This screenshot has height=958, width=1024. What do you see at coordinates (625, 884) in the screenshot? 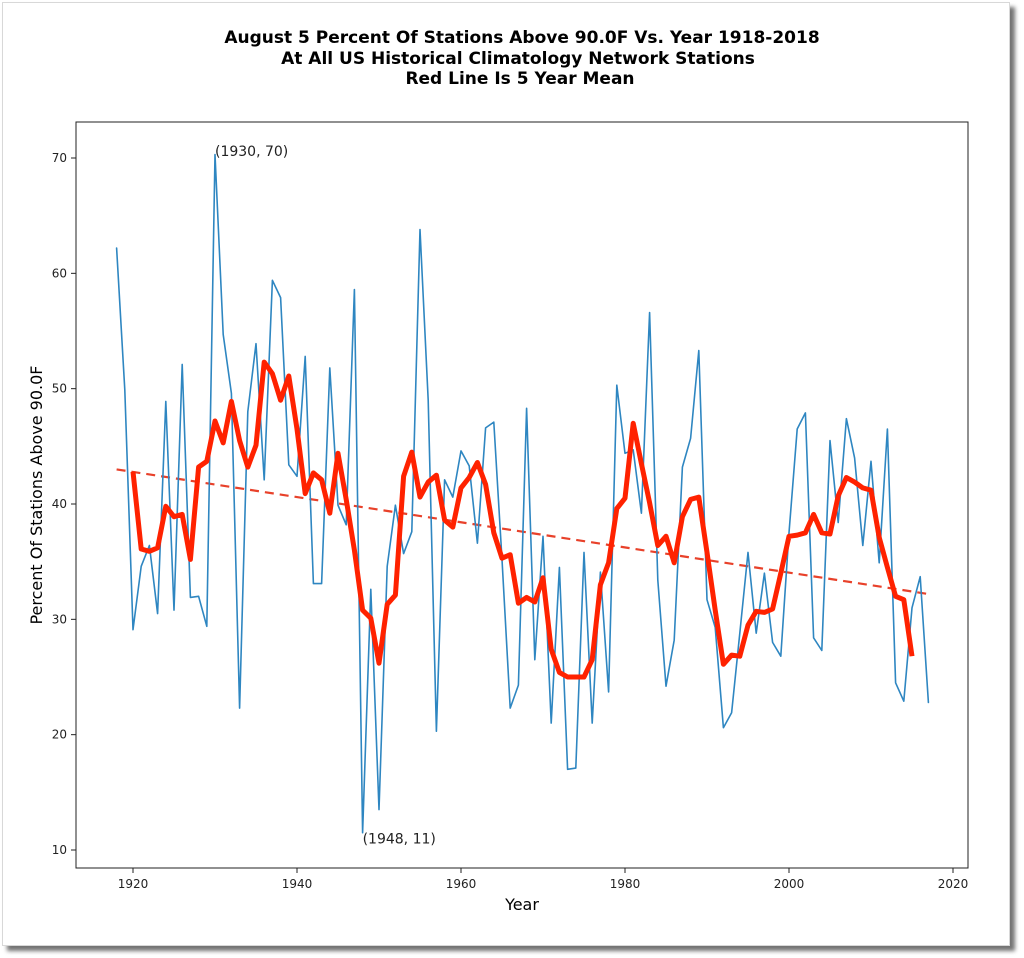
I see `x-tick-label: 1980` at bounding box center [625, 884].